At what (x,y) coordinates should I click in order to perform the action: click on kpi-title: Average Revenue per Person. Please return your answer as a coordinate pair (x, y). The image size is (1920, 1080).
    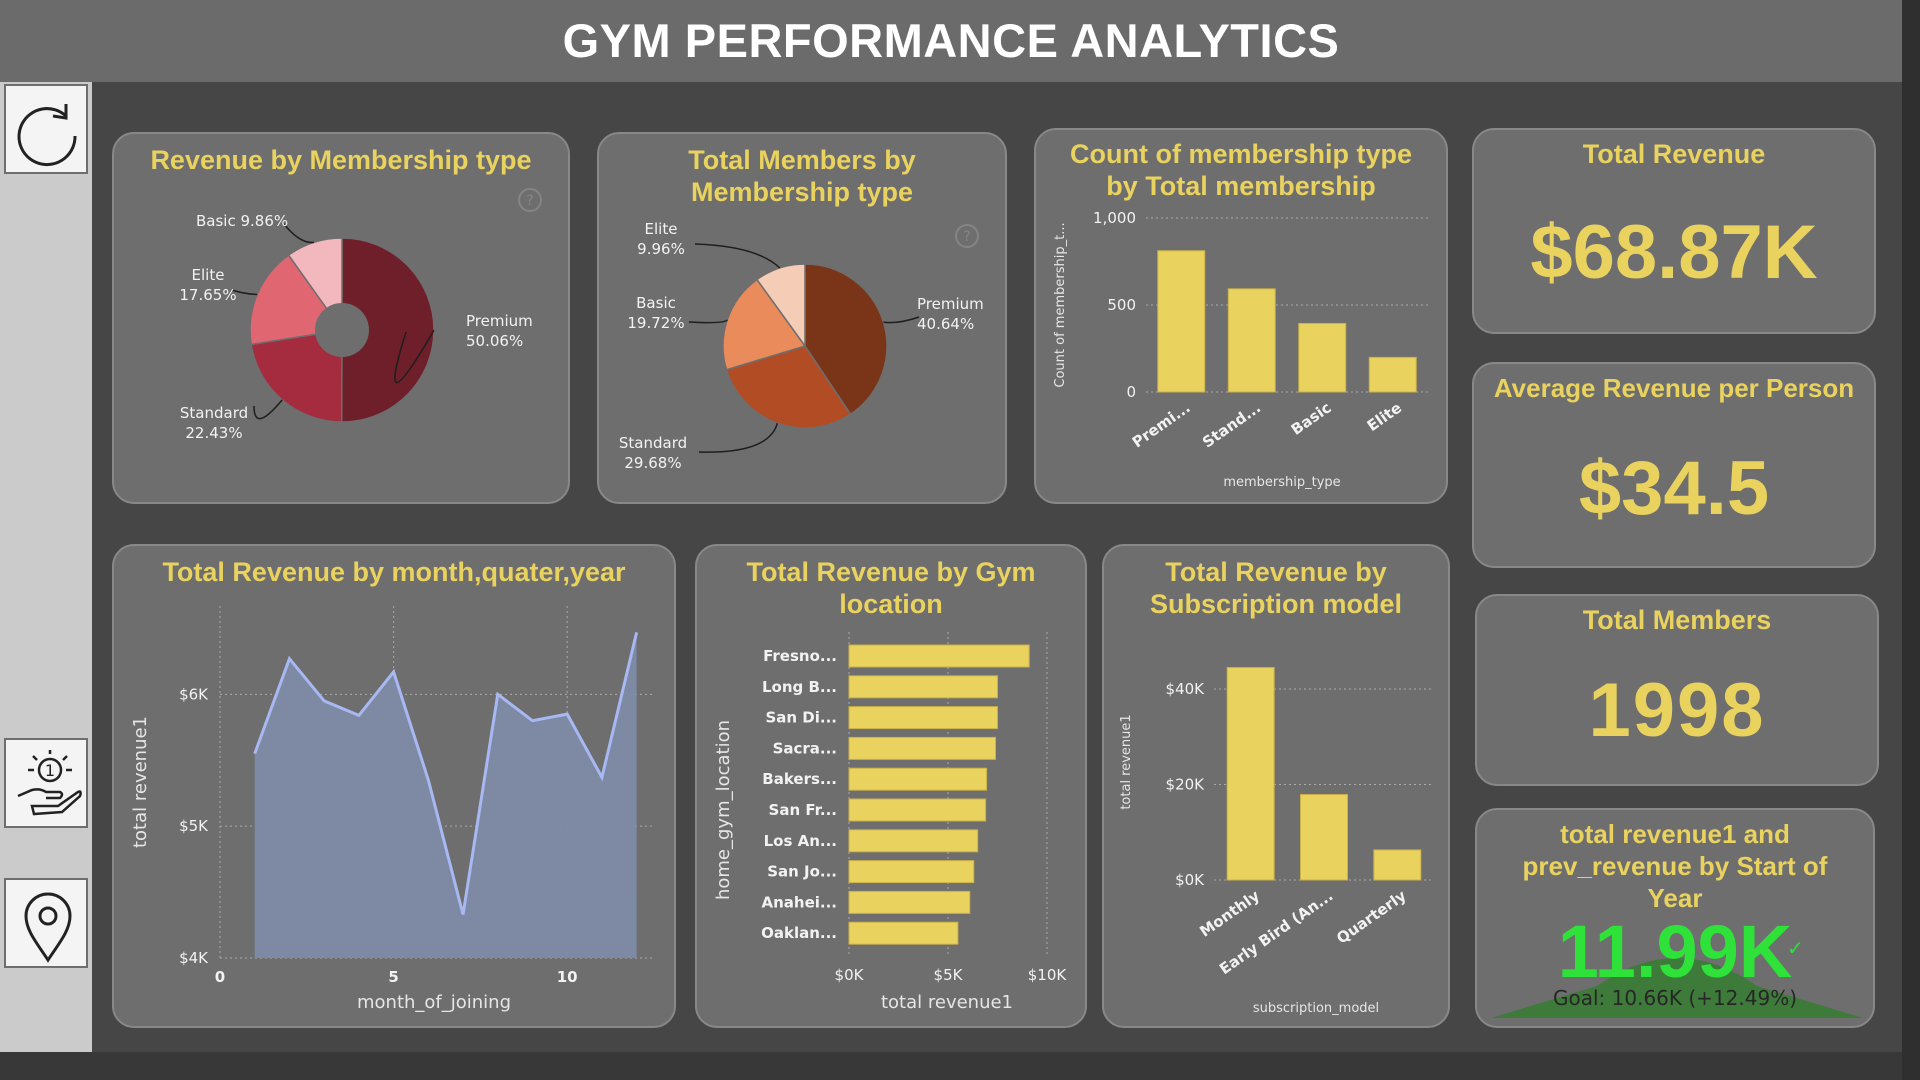
    Looking at the image, I should click on (1674, 388).